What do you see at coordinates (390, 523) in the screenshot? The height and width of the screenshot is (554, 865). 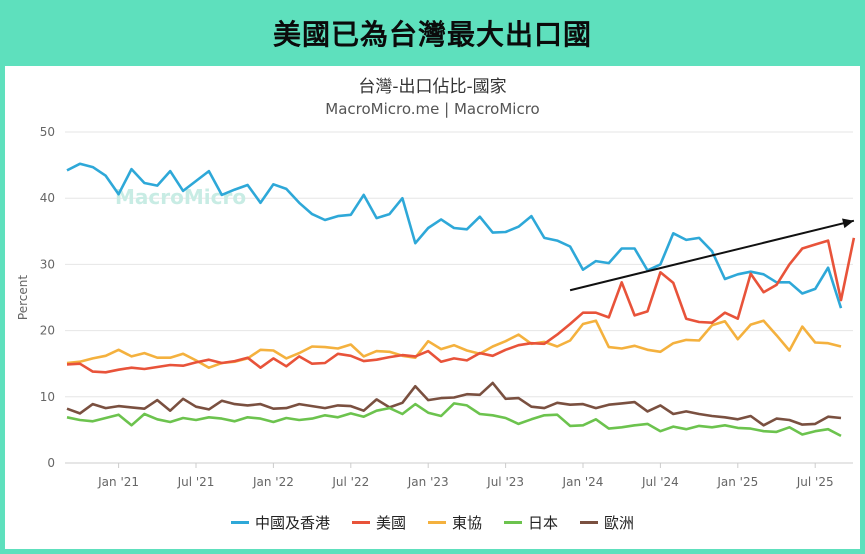 I see `legend-label: 美國` at bounding box center [390, 523].